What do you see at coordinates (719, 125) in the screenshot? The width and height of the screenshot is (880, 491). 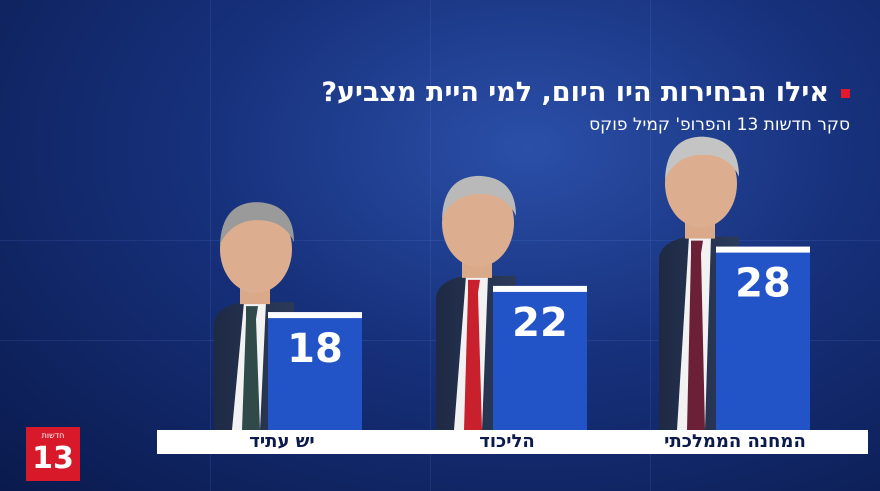 I see `chart-subtitle: סקר חדשות 13 והפרופ' קמיל פוקס` at bounding box center [719, 125].